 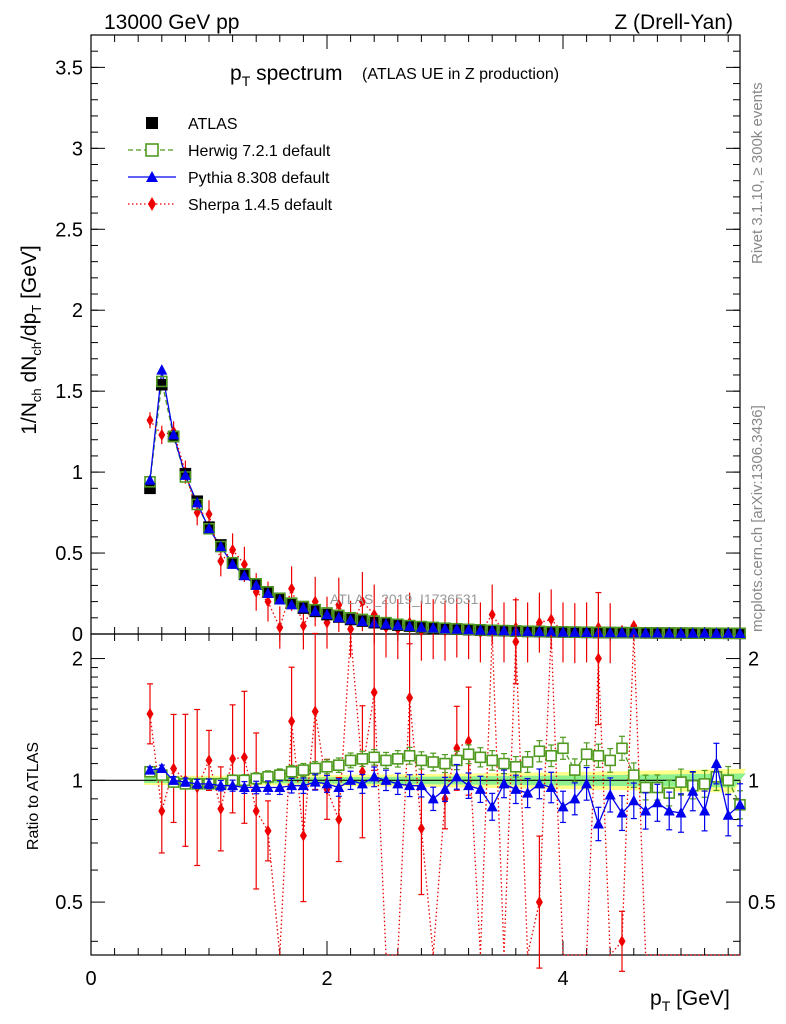 I want to click on legend-sherpa-label: Sherpa 1.4.5 default, so click(x=260, y=205).